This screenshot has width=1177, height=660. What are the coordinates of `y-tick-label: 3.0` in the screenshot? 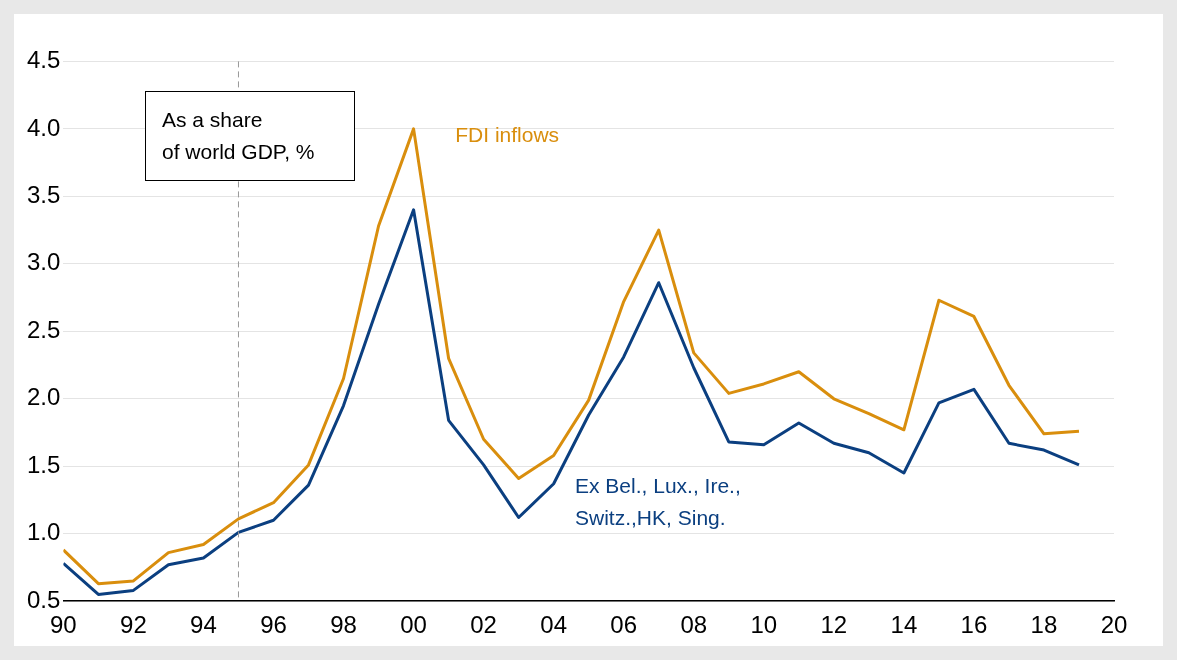 It's located at (43, 262).